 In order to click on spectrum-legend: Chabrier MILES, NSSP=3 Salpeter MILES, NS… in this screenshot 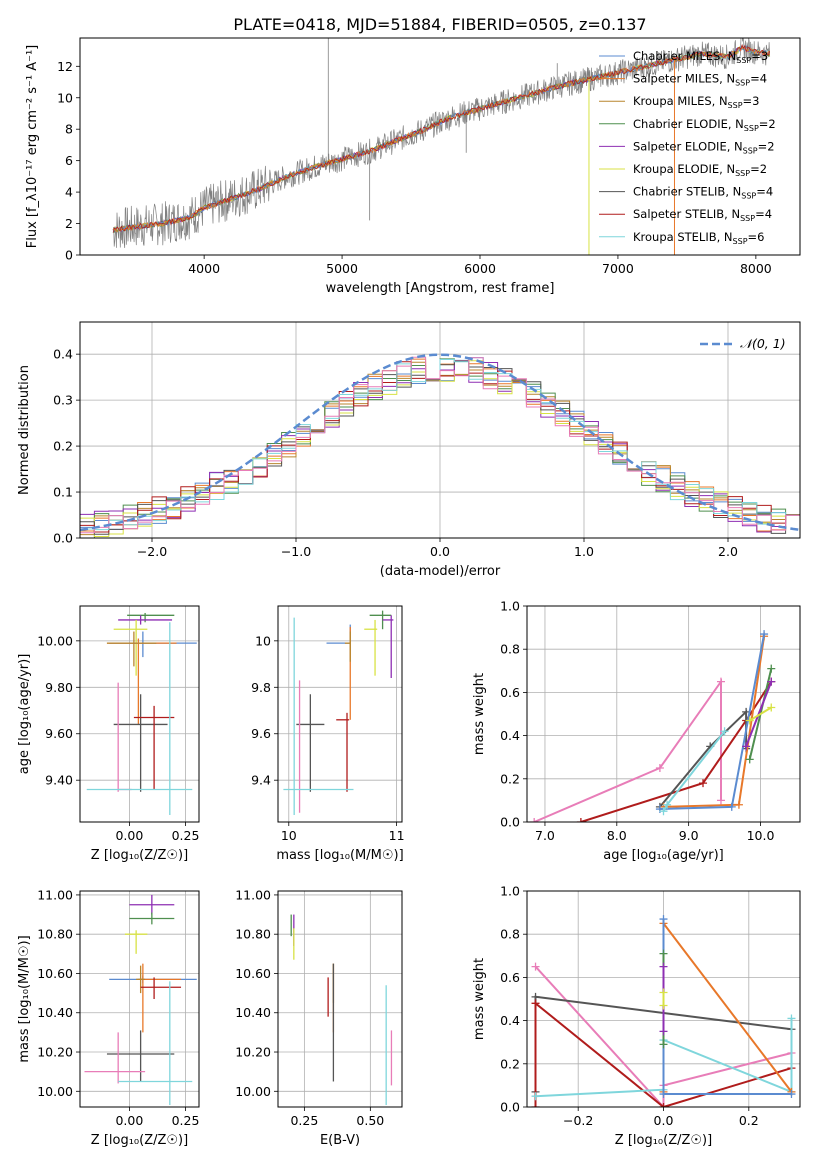, I will do `click(687, 147)`.